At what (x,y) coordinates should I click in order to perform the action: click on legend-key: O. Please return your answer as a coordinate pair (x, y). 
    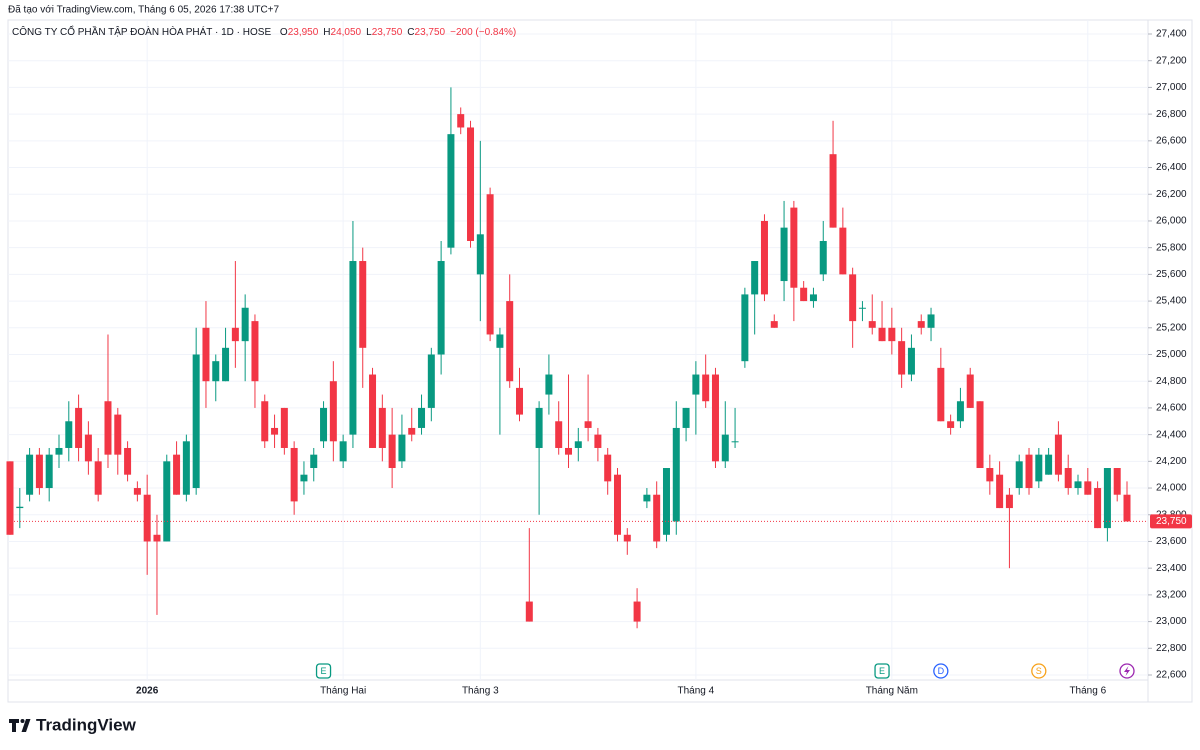
    Looking at the image, I should click on (284, 32).